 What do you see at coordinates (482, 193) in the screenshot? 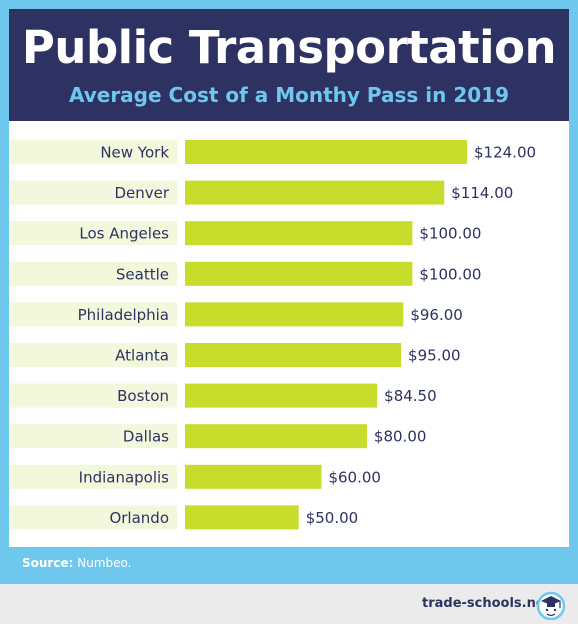
I see `value-label: $114.00` at bounding box center [482, 193].